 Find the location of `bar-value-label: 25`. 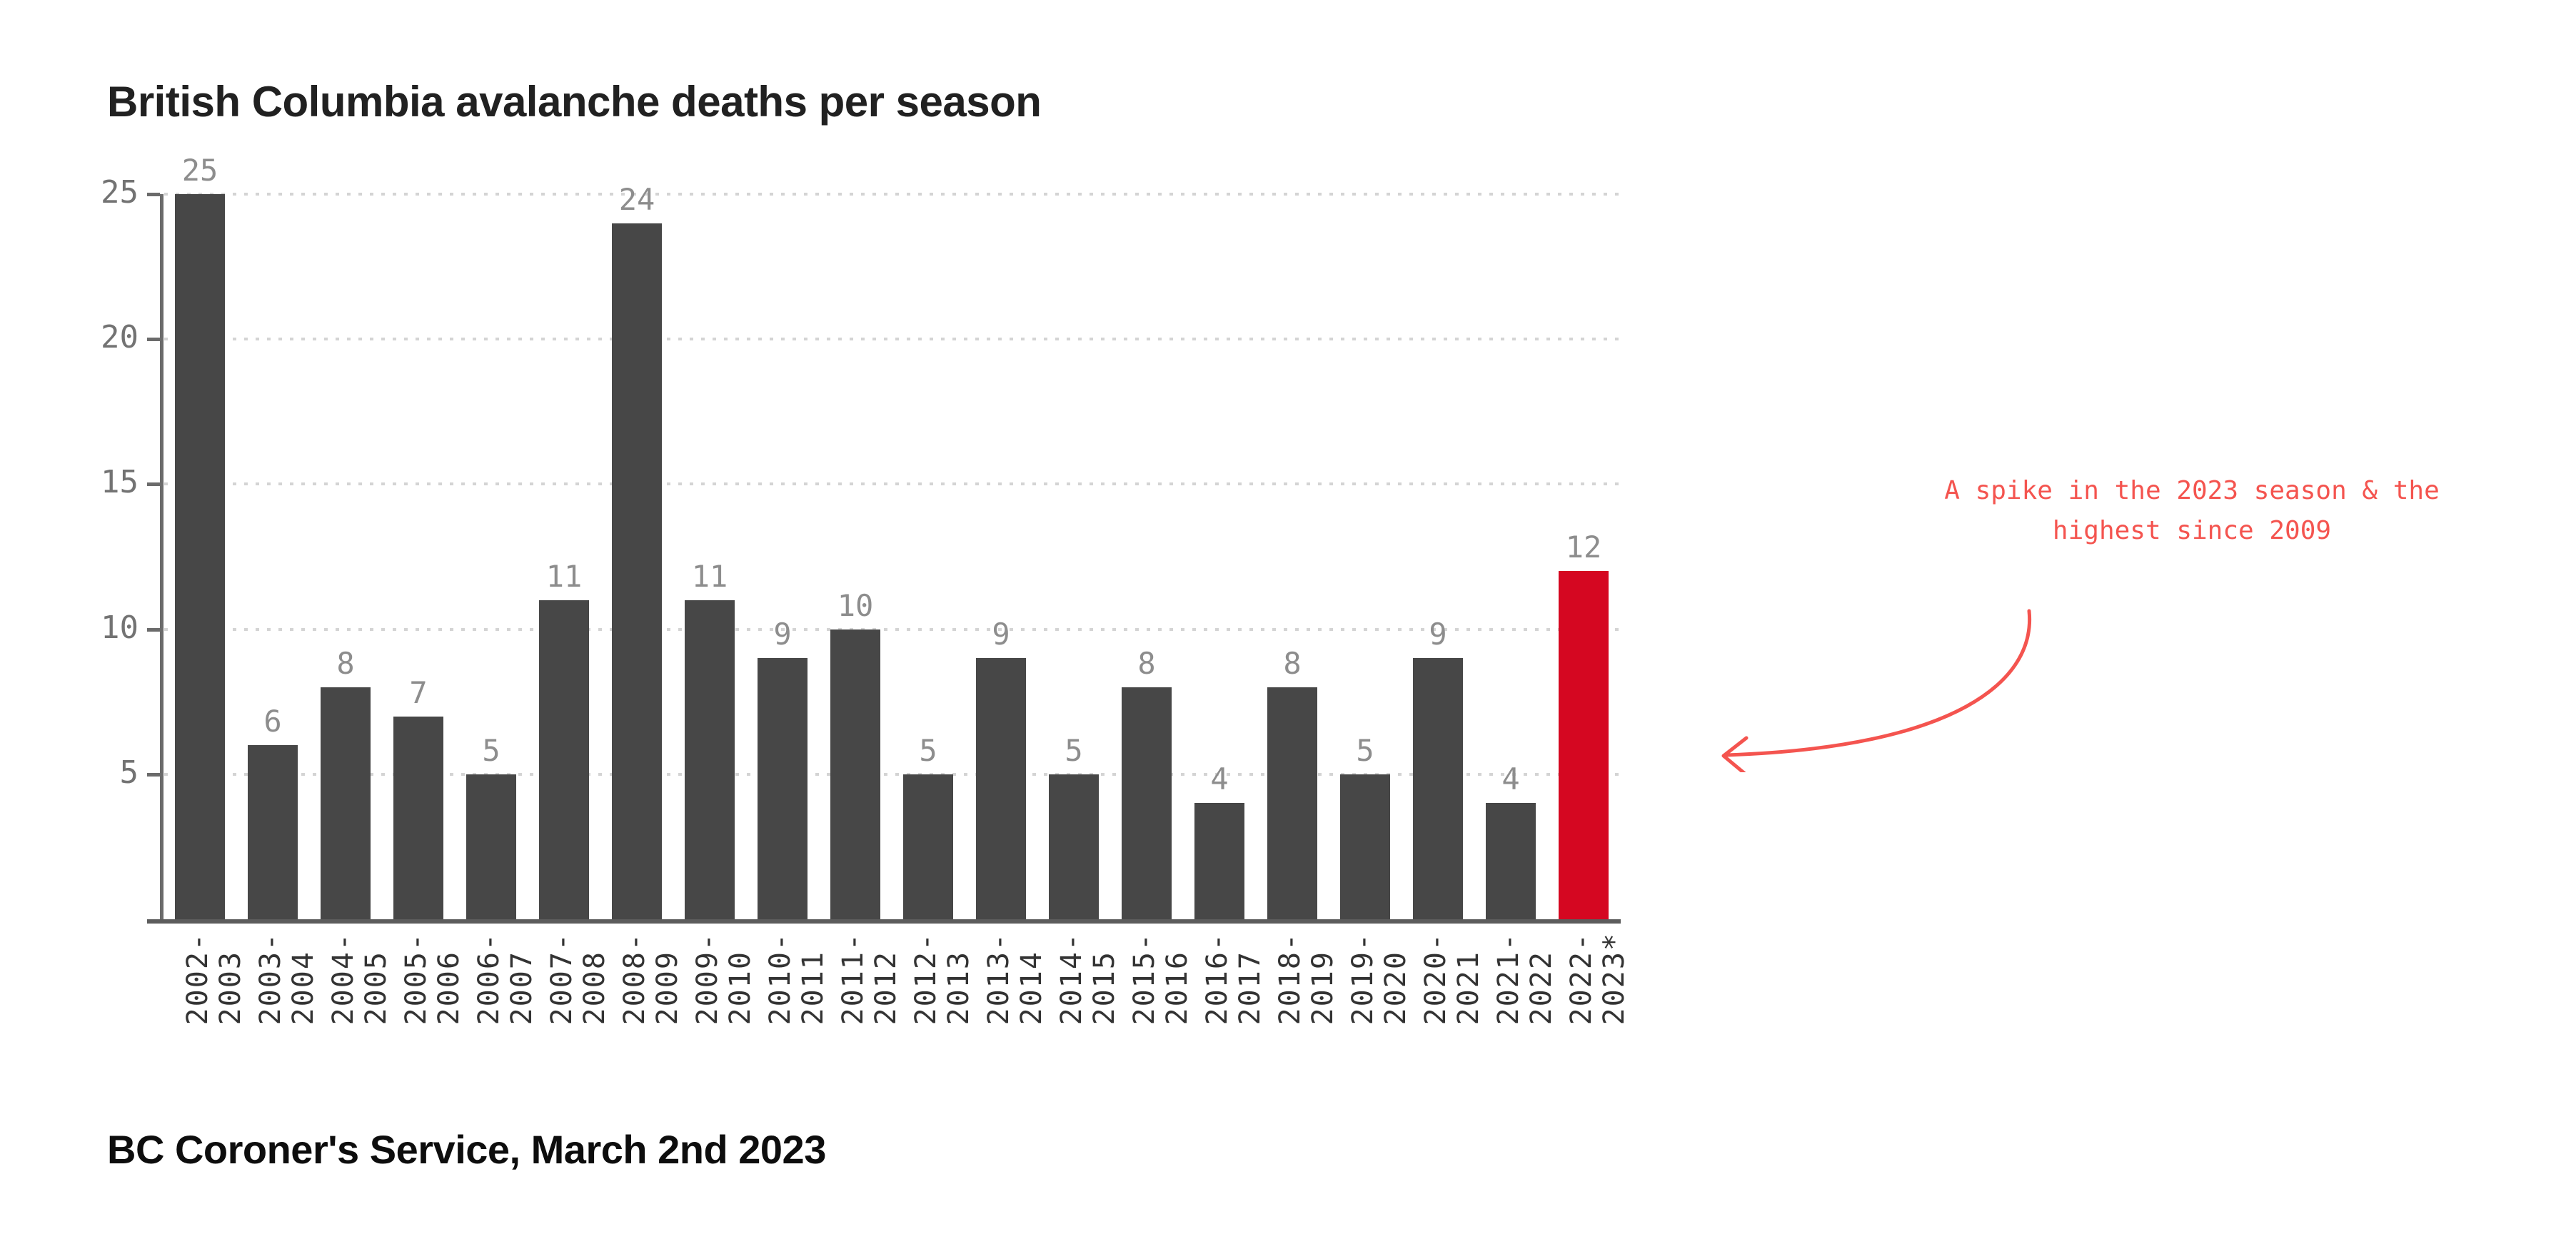

bar-value-label: 25 is located at coordinates (199, 170).